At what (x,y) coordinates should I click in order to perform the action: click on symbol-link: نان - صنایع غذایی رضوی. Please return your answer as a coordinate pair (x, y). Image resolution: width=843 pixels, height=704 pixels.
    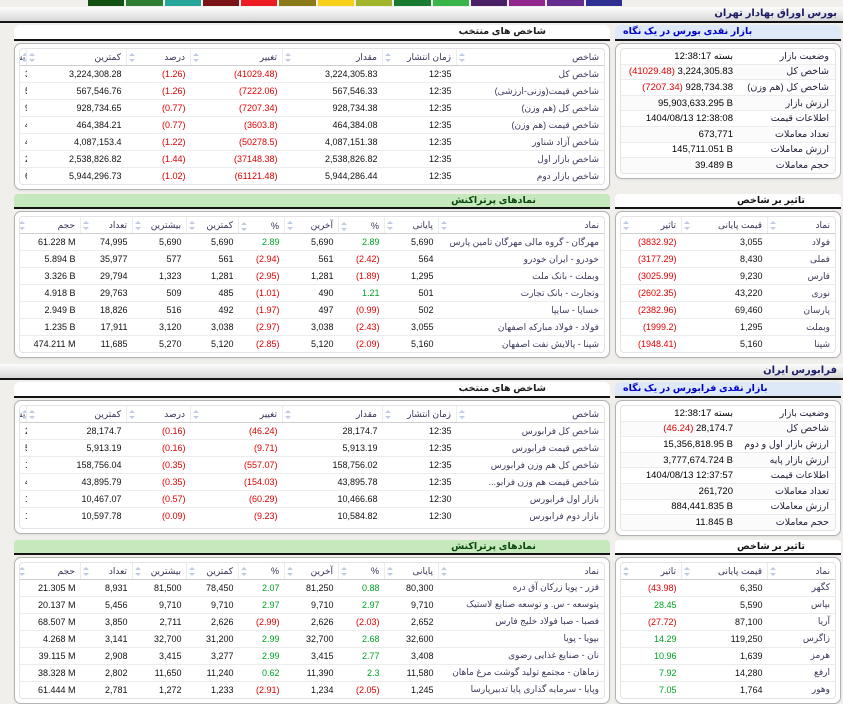
    Looking at the image, I should click on (521, 656).